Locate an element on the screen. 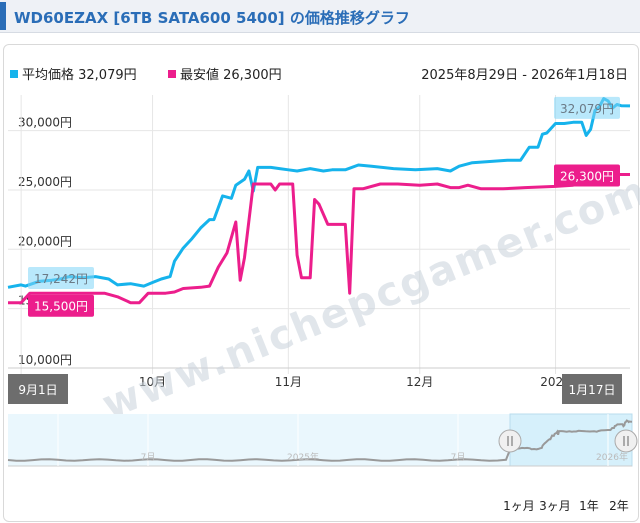 Image resolution: width=640 pixels, height=523 pixels. range-start-flag: 9月1日 is located at coordinates (37, 390).